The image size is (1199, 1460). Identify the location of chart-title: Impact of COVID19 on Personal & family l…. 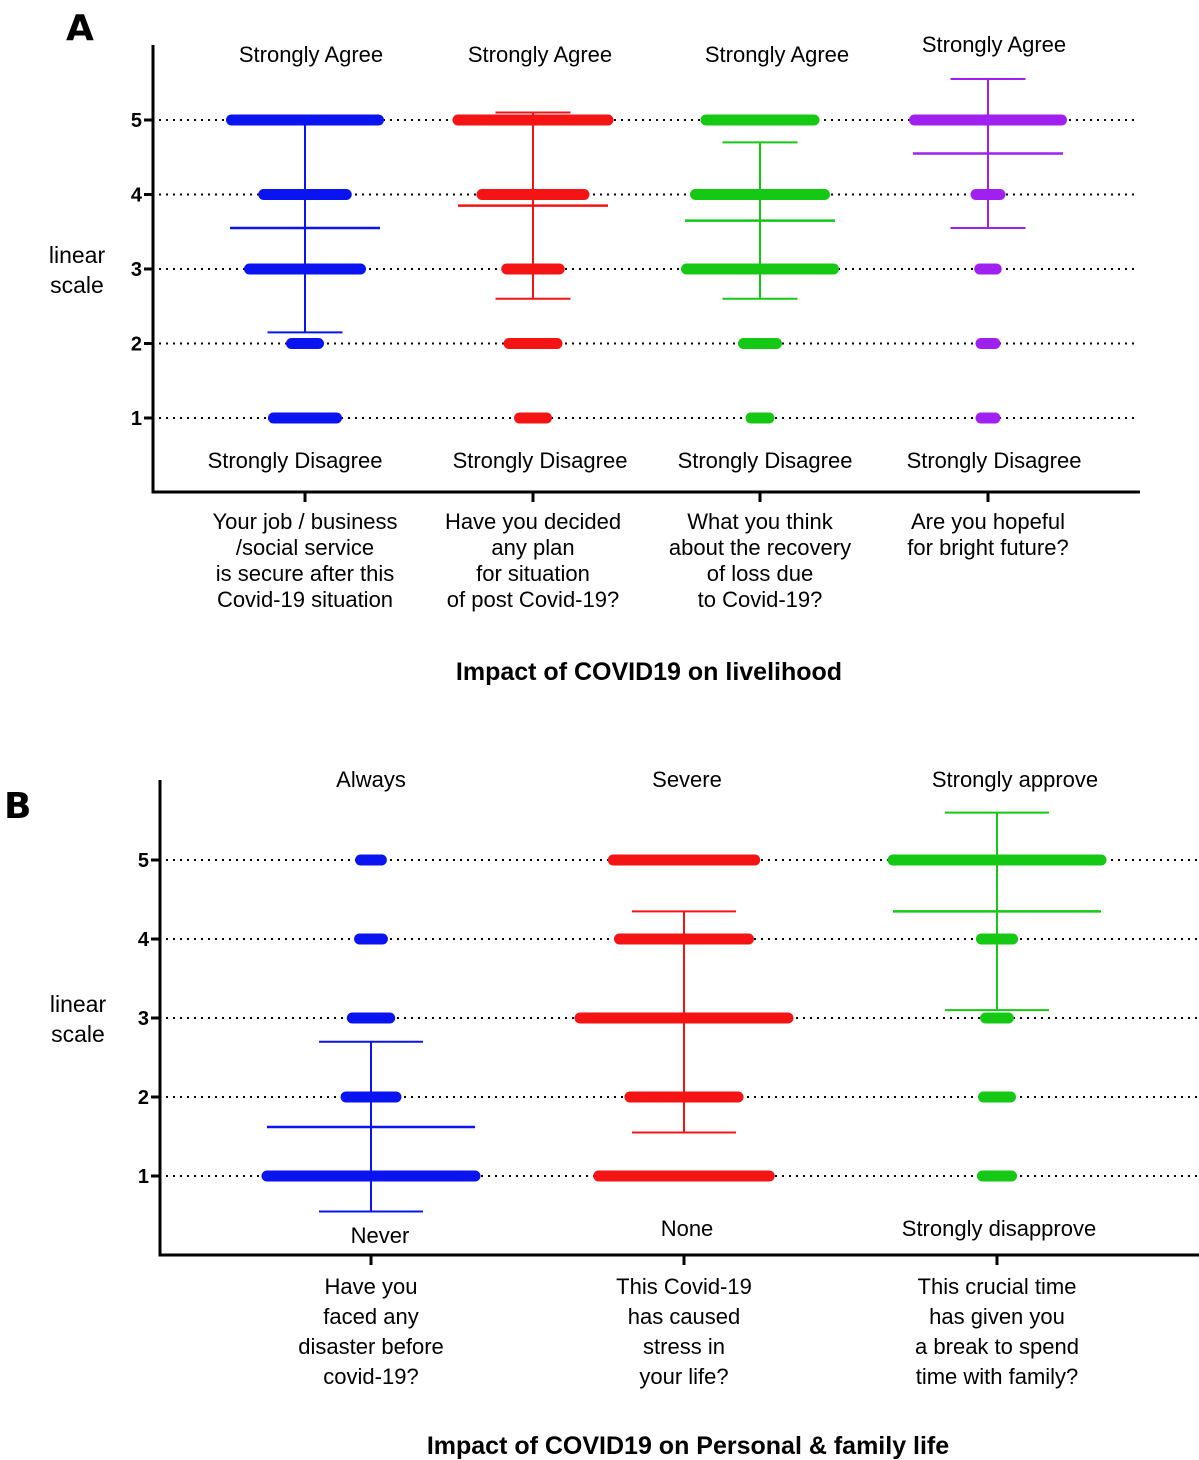
(688, 1446).